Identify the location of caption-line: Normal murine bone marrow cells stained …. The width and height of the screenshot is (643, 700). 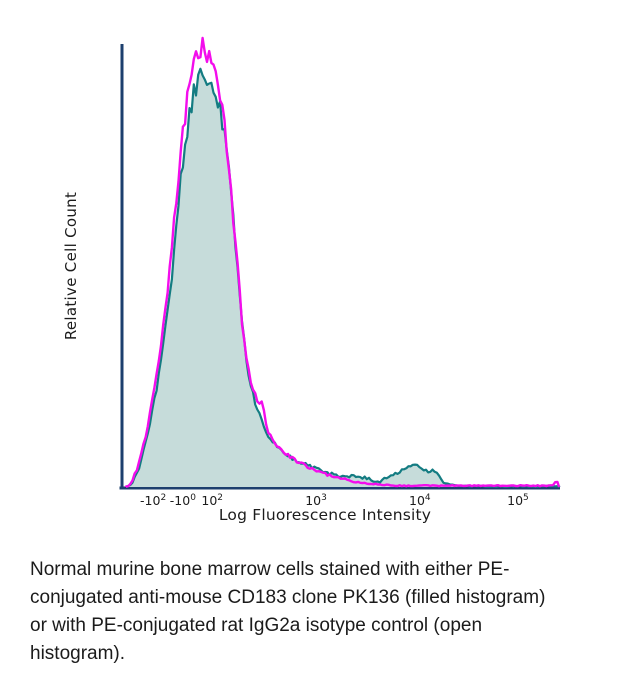
(270, 569).